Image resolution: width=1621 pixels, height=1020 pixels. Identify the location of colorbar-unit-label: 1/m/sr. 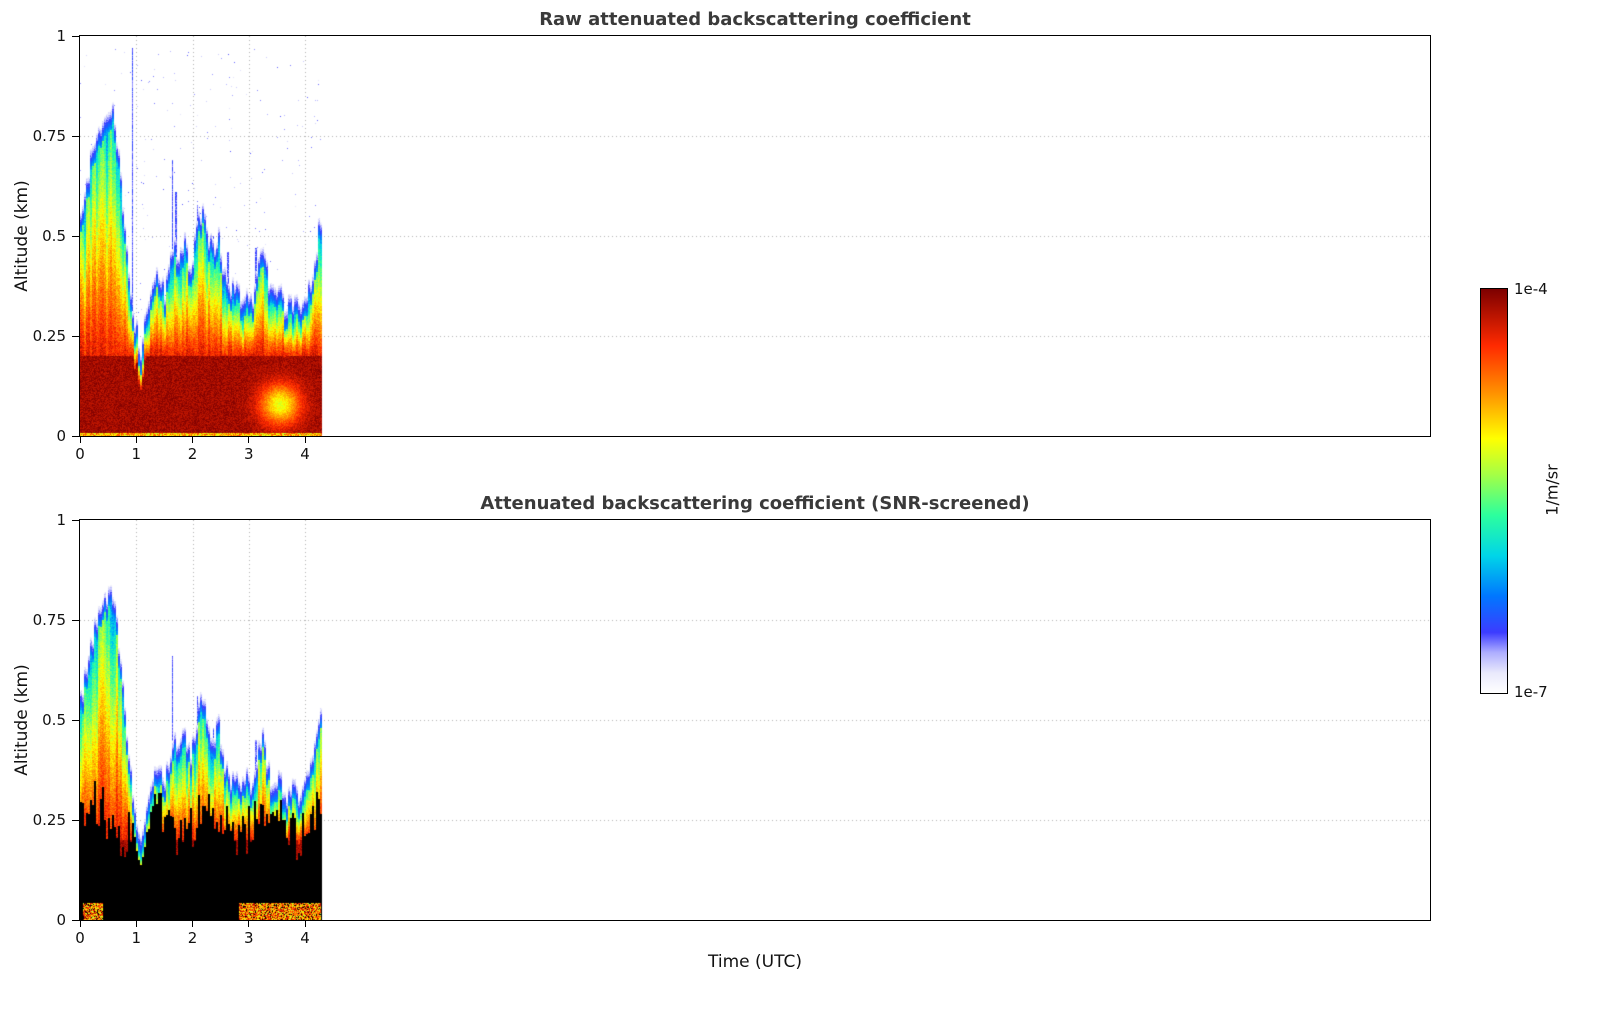
(1552, 490).